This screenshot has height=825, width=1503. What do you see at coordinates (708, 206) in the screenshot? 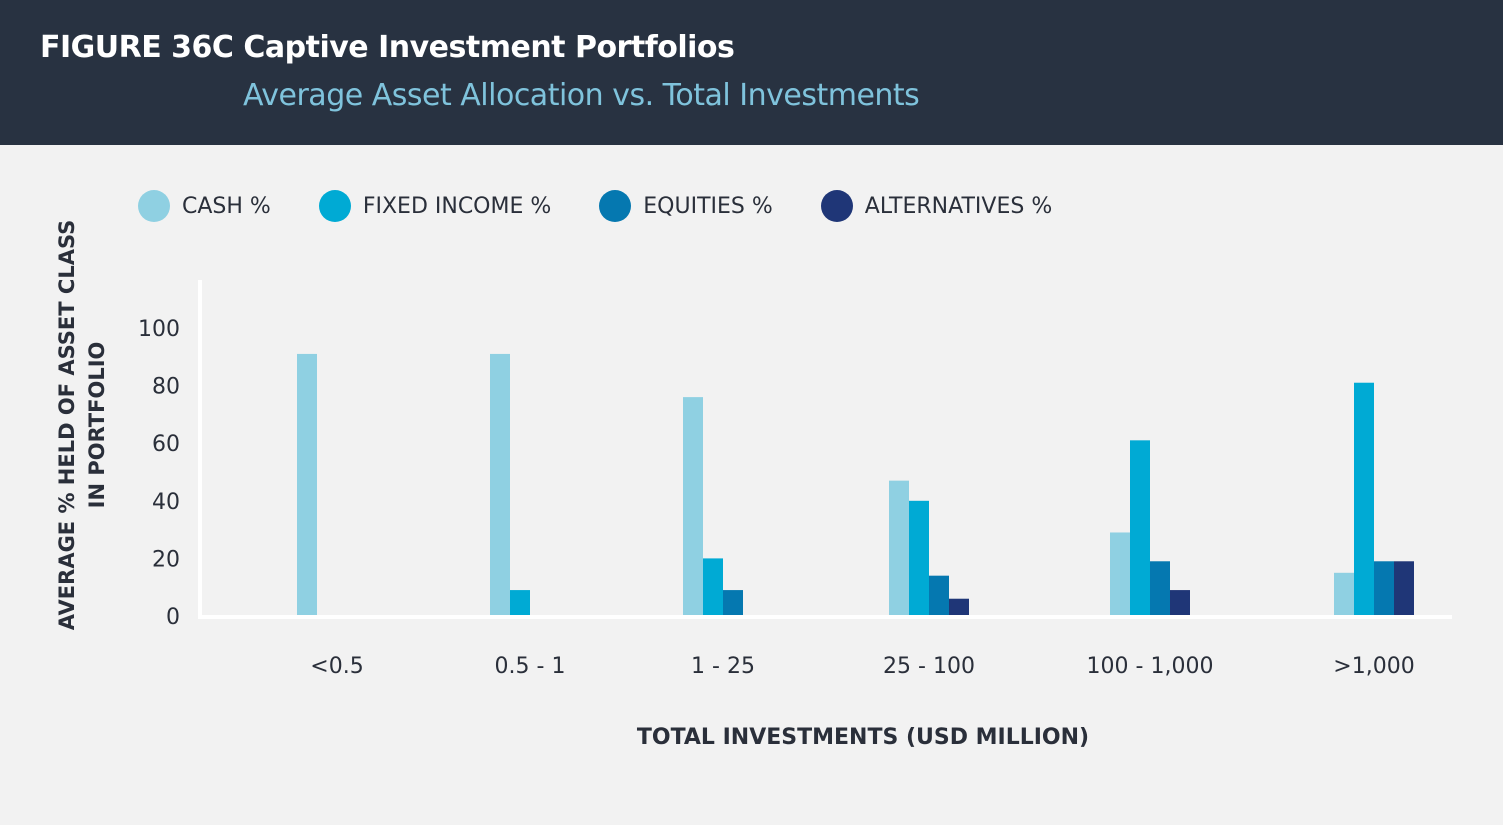
I see `legend-label: EQUITIES %` at bounding box center [708, 206].